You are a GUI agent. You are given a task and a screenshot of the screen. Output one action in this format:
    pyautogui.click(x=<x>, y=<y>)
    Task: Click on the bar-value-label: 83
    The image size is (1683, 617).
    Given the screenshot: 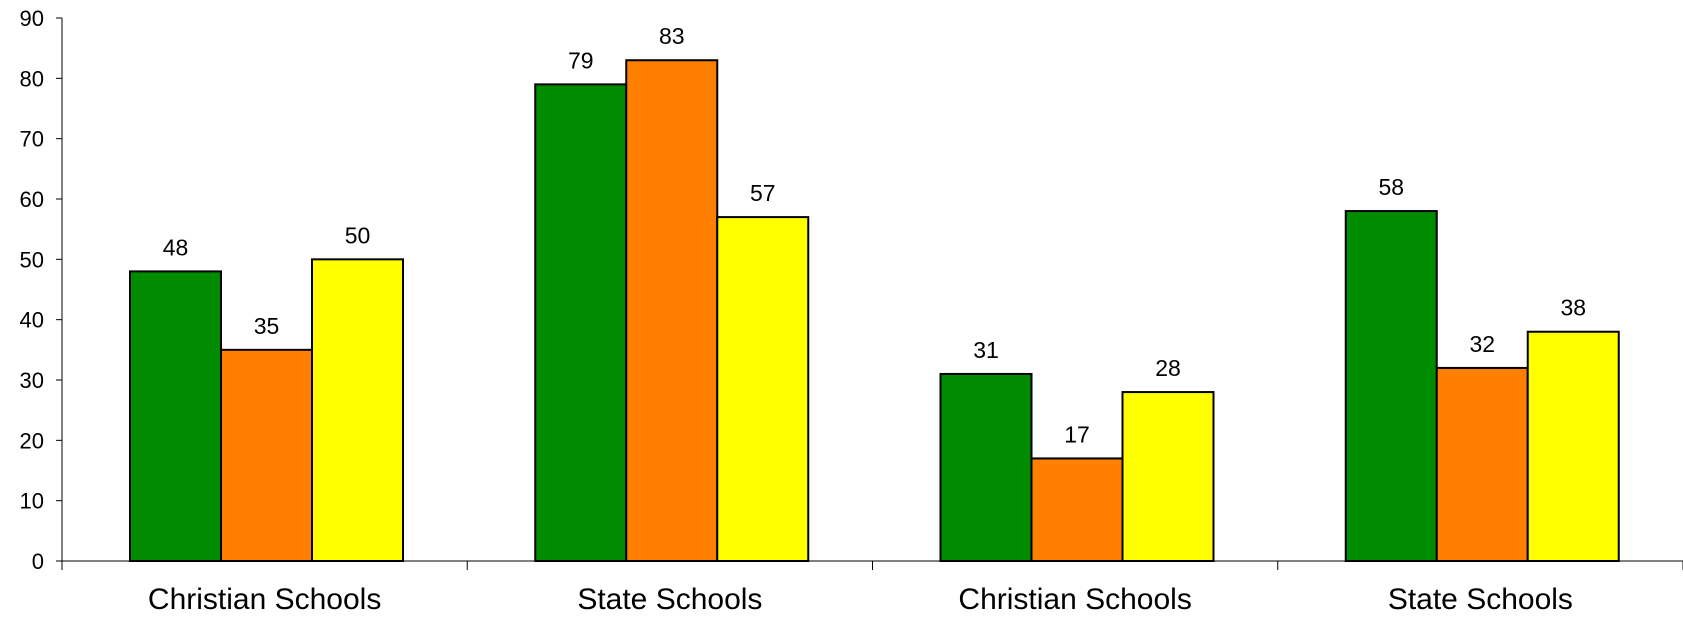 What is the action you would take?
    pyautogui.click(x=672, y=36)
    